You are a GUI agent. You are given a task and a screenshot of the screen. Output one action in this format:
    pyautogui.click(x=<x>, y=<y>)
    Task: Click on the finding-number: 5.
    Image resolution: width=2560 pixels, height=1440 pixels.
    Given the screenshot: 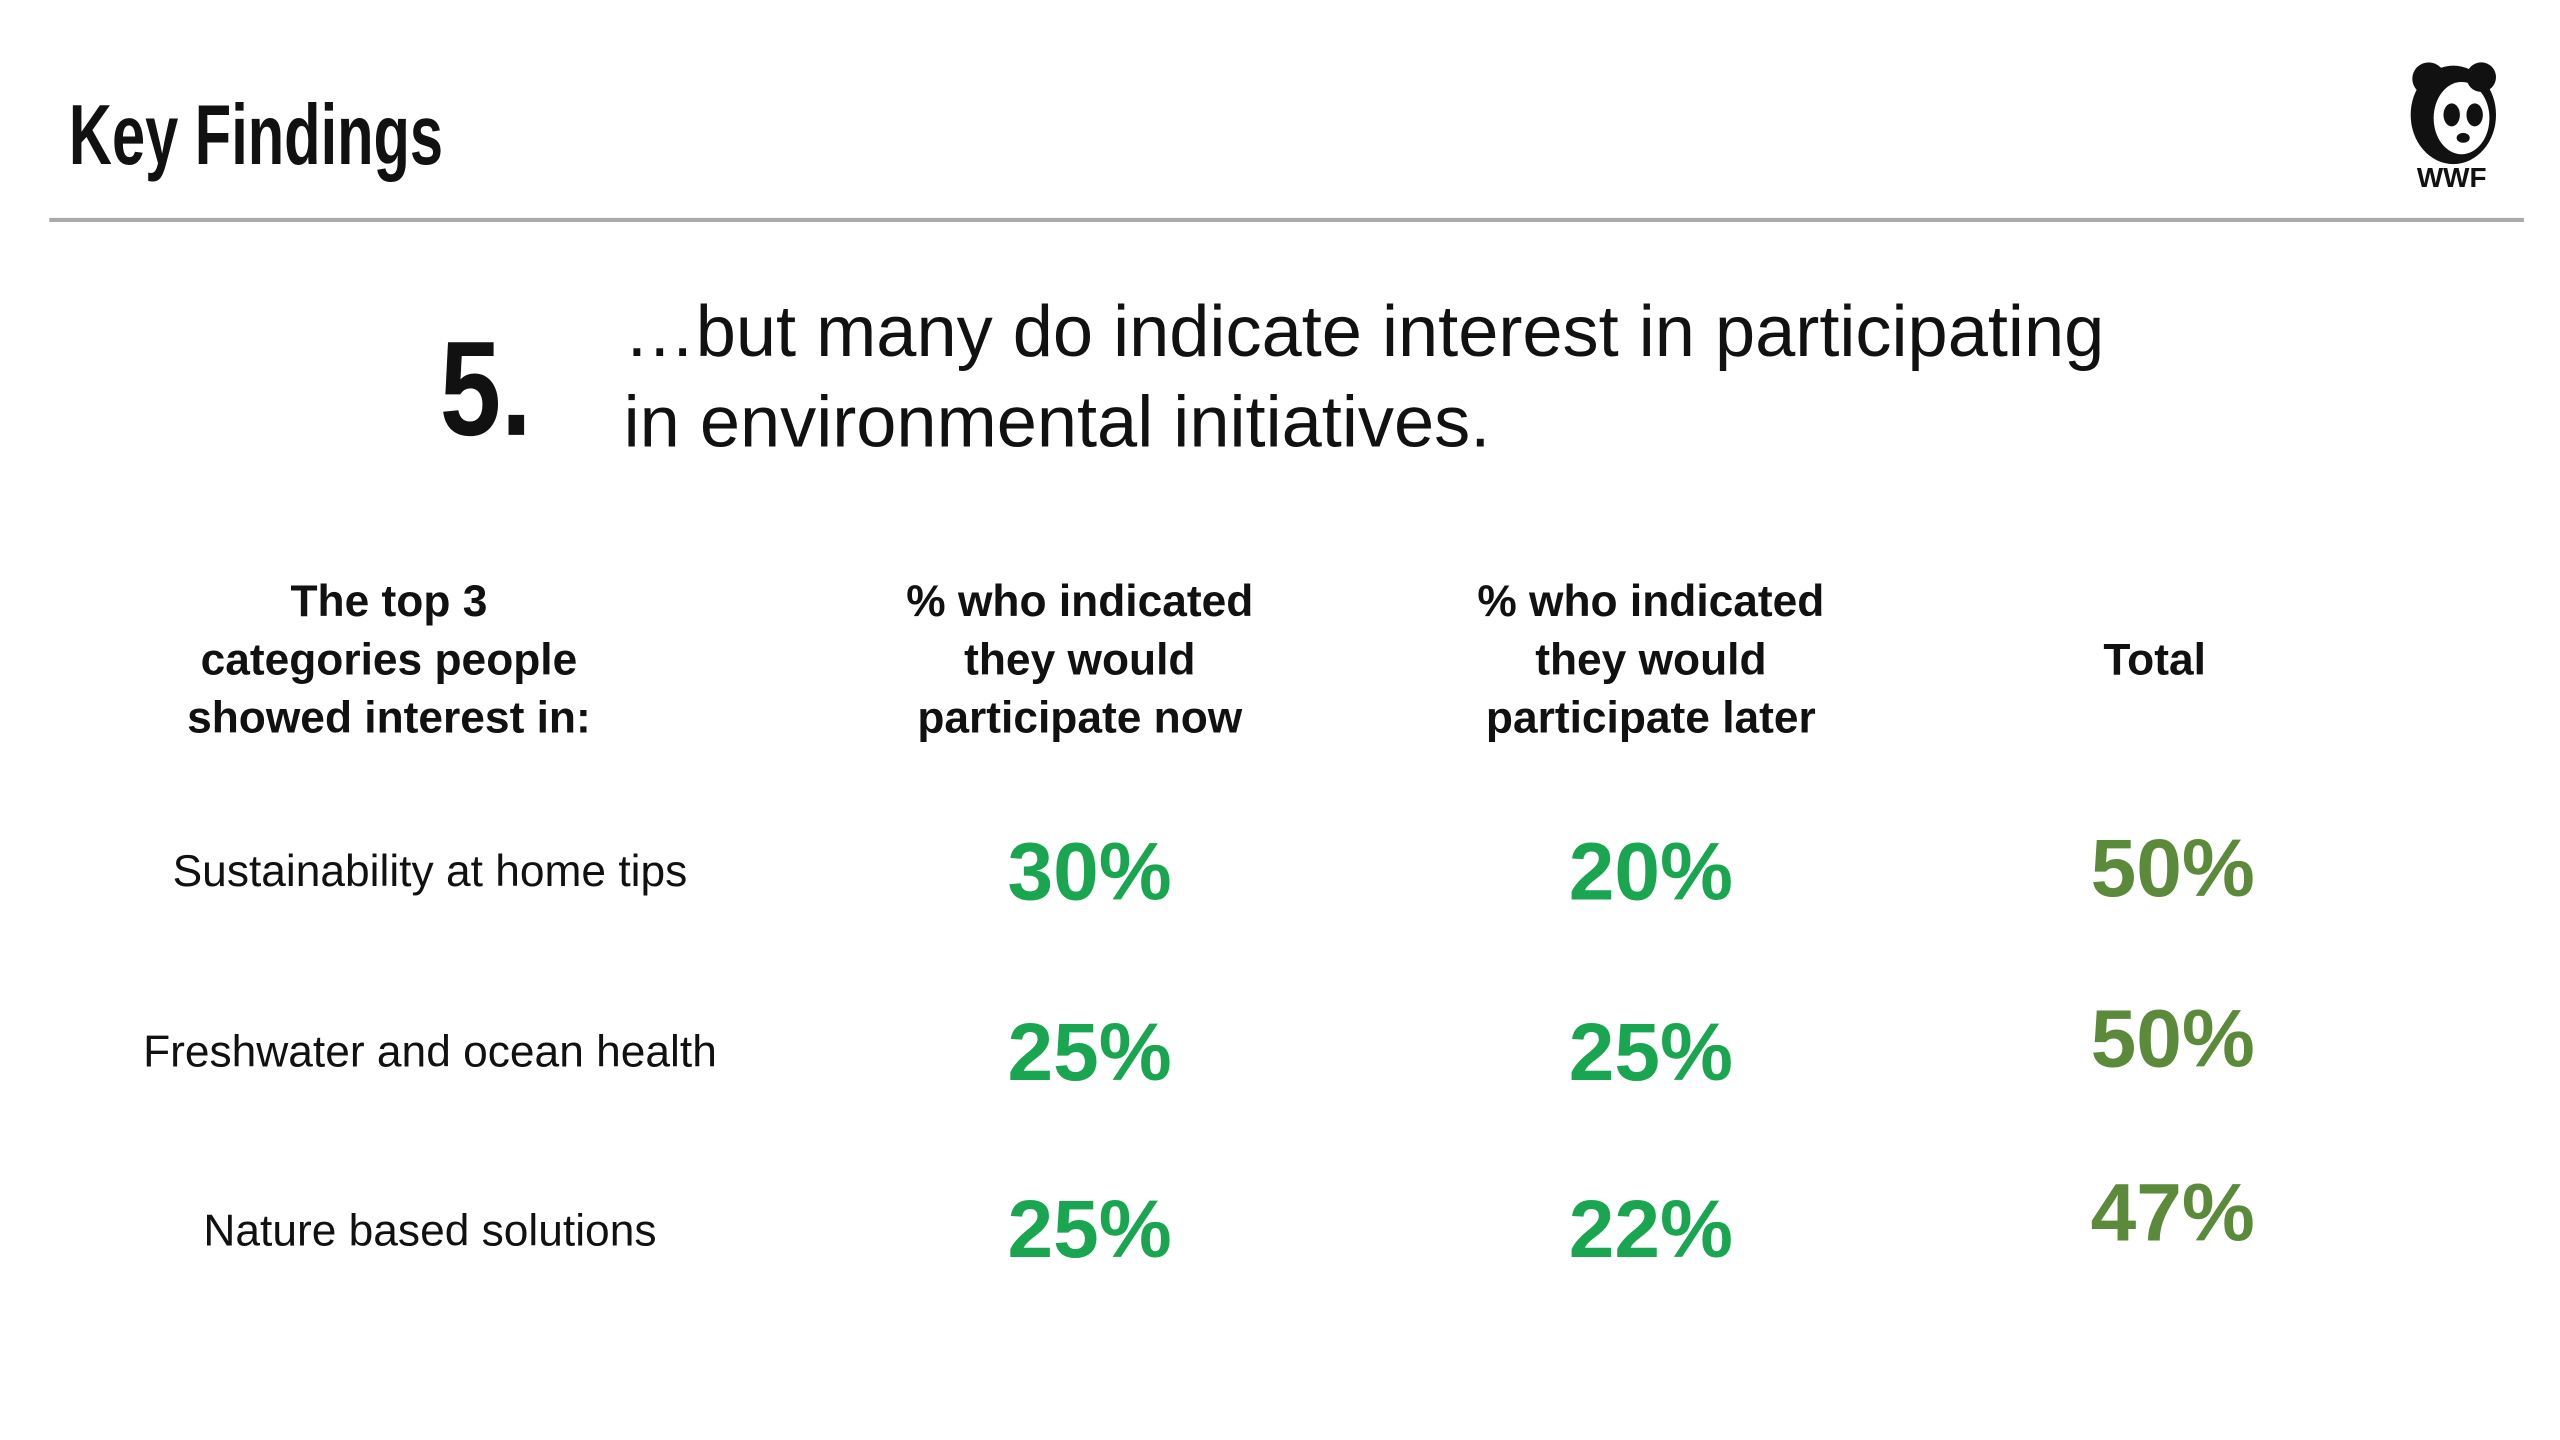 What is the action you would take?
    pyautogui.click(x=486, y=388)
    